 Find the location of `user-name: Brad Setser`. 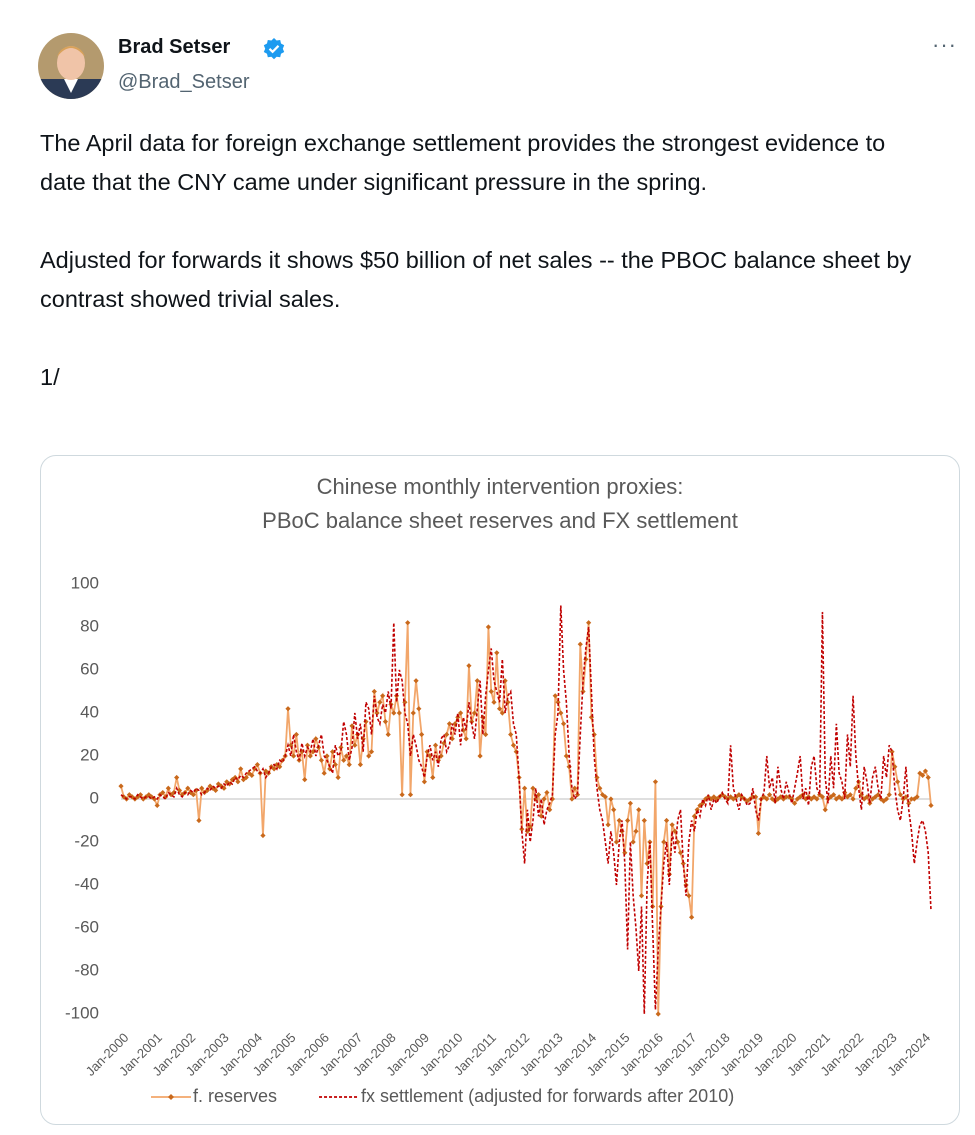

user-name: Brad Setser is located at coordinates (174, 47).